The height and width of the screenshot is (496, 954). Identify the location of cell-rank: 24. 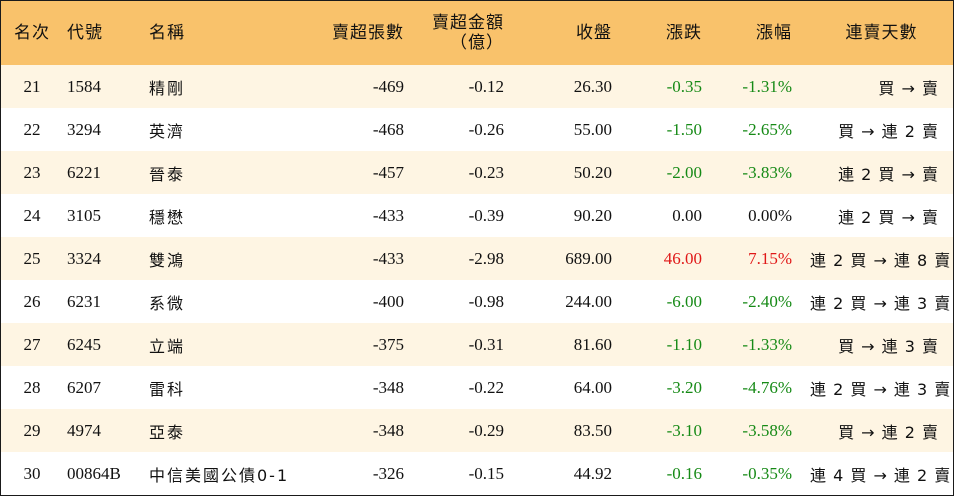
(32, 215).